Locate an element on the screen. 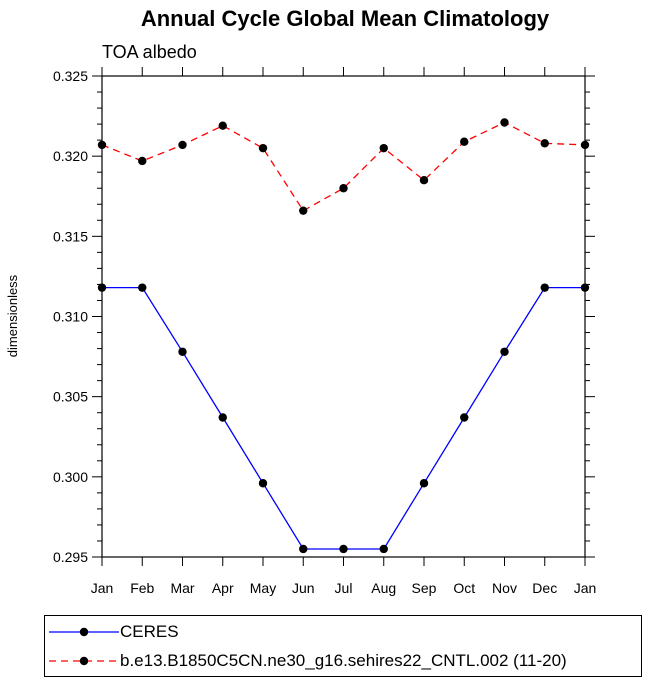 This screenshot has width=648, height=684. y-tick-label: 0.310 is located at coordinates (70, 317).